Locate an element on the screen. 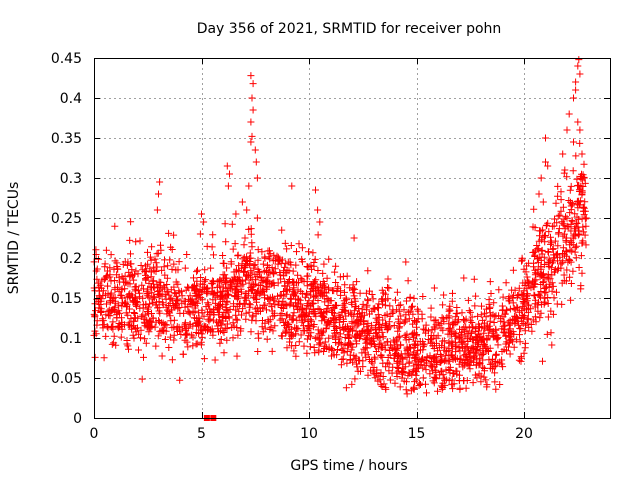 Image resolution: width=640 pixels, height=480 pixels. x-tick-labels: 0 5 10 15 20 is located at coordinates (311, 434).